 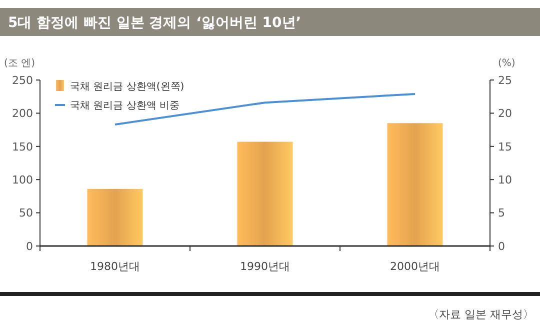 What do you see at coordinates (22, 147) in the screenshot?
I see `y-tick-label: 150` at bounding box center [22, 147].